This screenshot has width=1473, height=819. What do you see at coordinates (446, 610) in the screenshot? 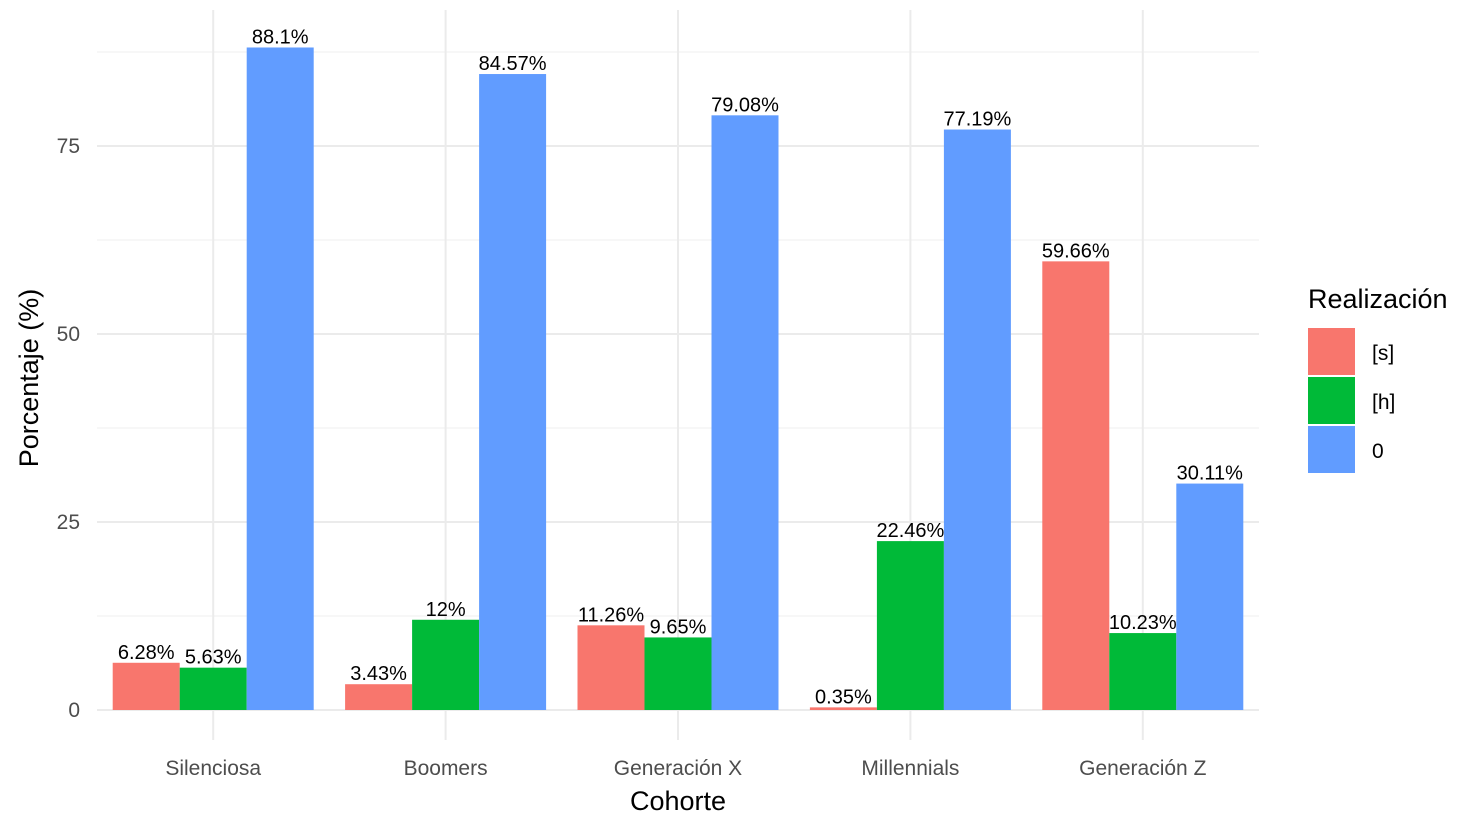
I see `data-label-boomers-h: 12%` at bounding box center [446, 610].